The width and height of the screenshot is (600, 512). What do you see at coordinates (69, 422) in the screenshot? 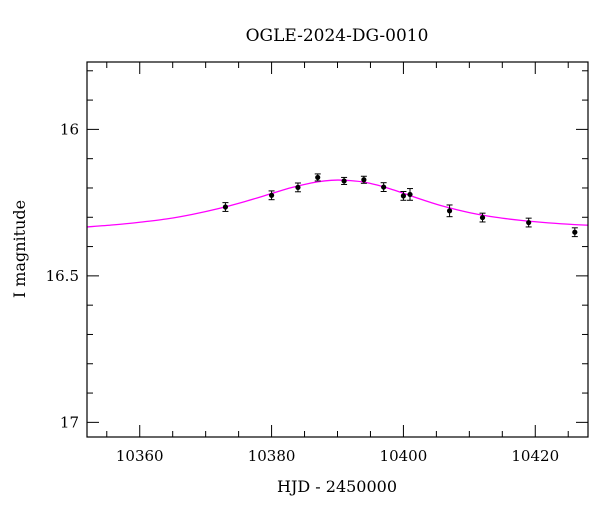
I see `y-tick-label: 17` at bounding box center [69, 422].